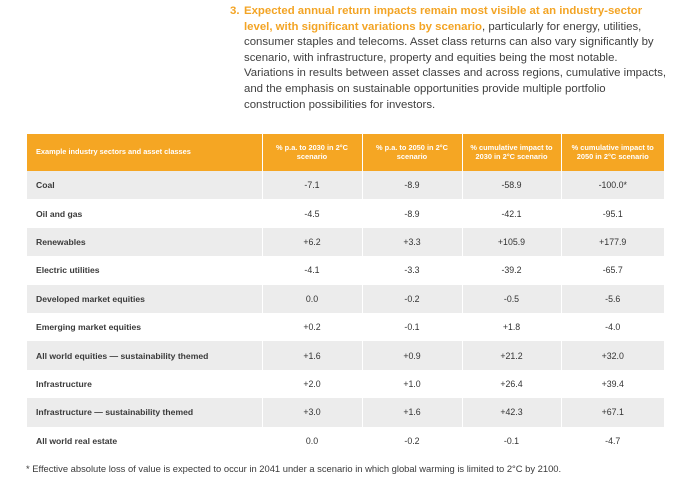  I want to click on table-row: All world real estate 0.0 -0.2 -0.1 -4.7, so click(345, 440).